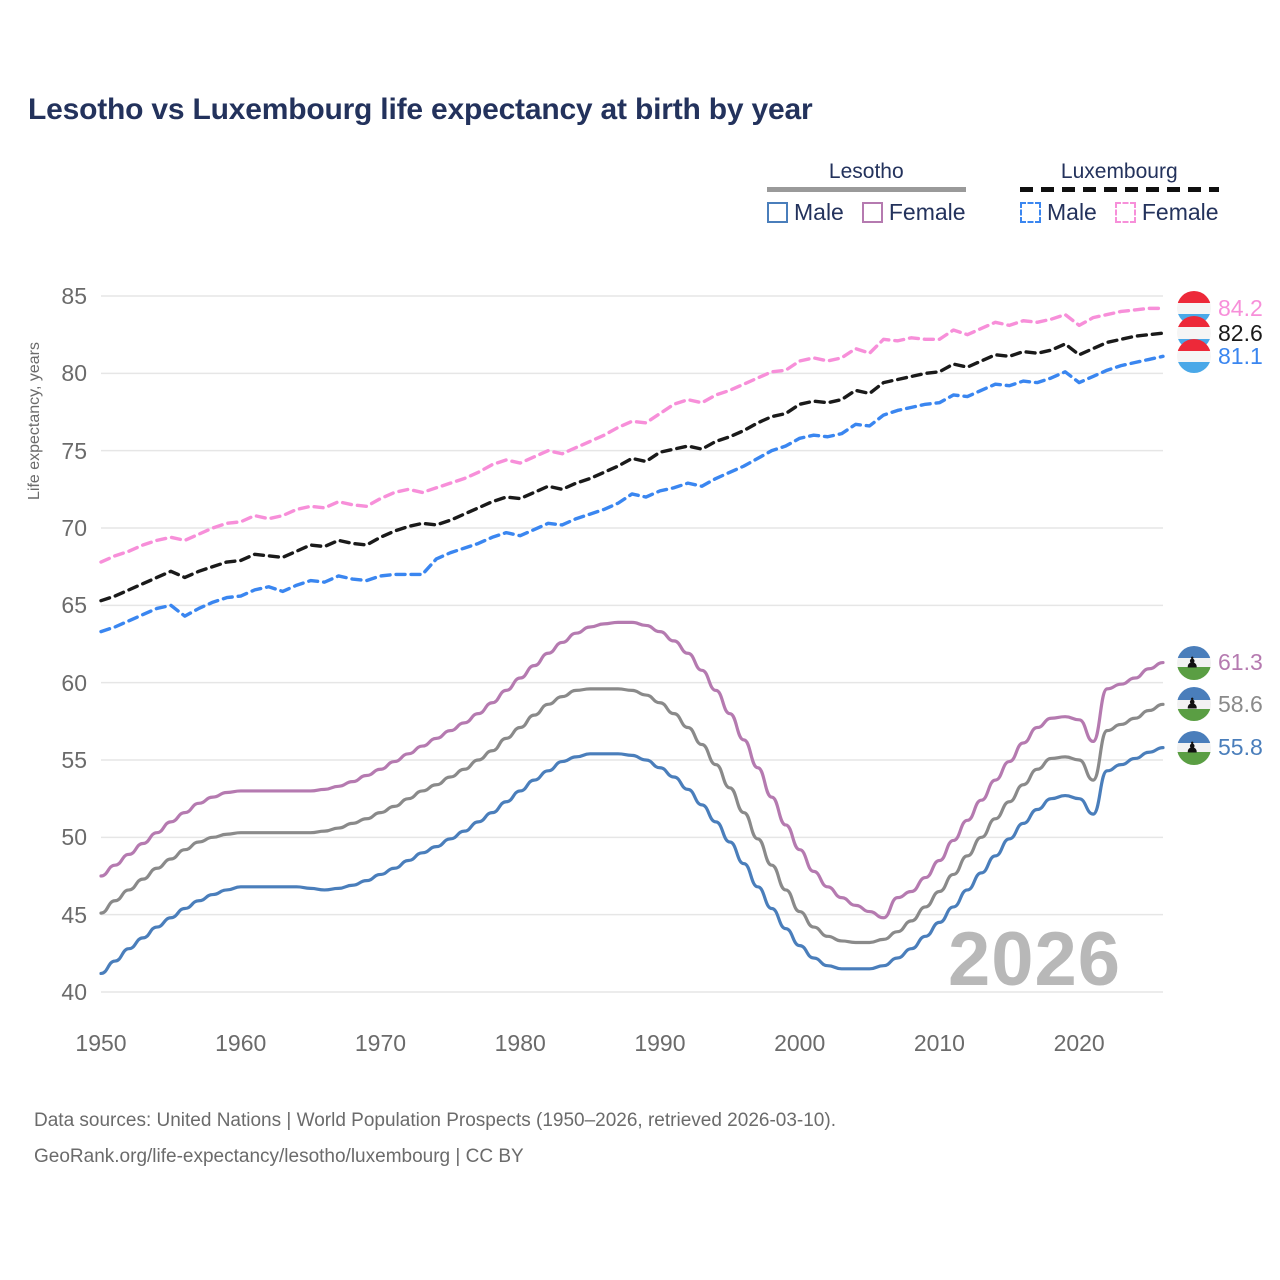 This screenshot has height=1280, width=1280. Describe the element at coordinates (520, 1043) in the screenshot. I see `x-axis-tick-label: 1980` at that location.